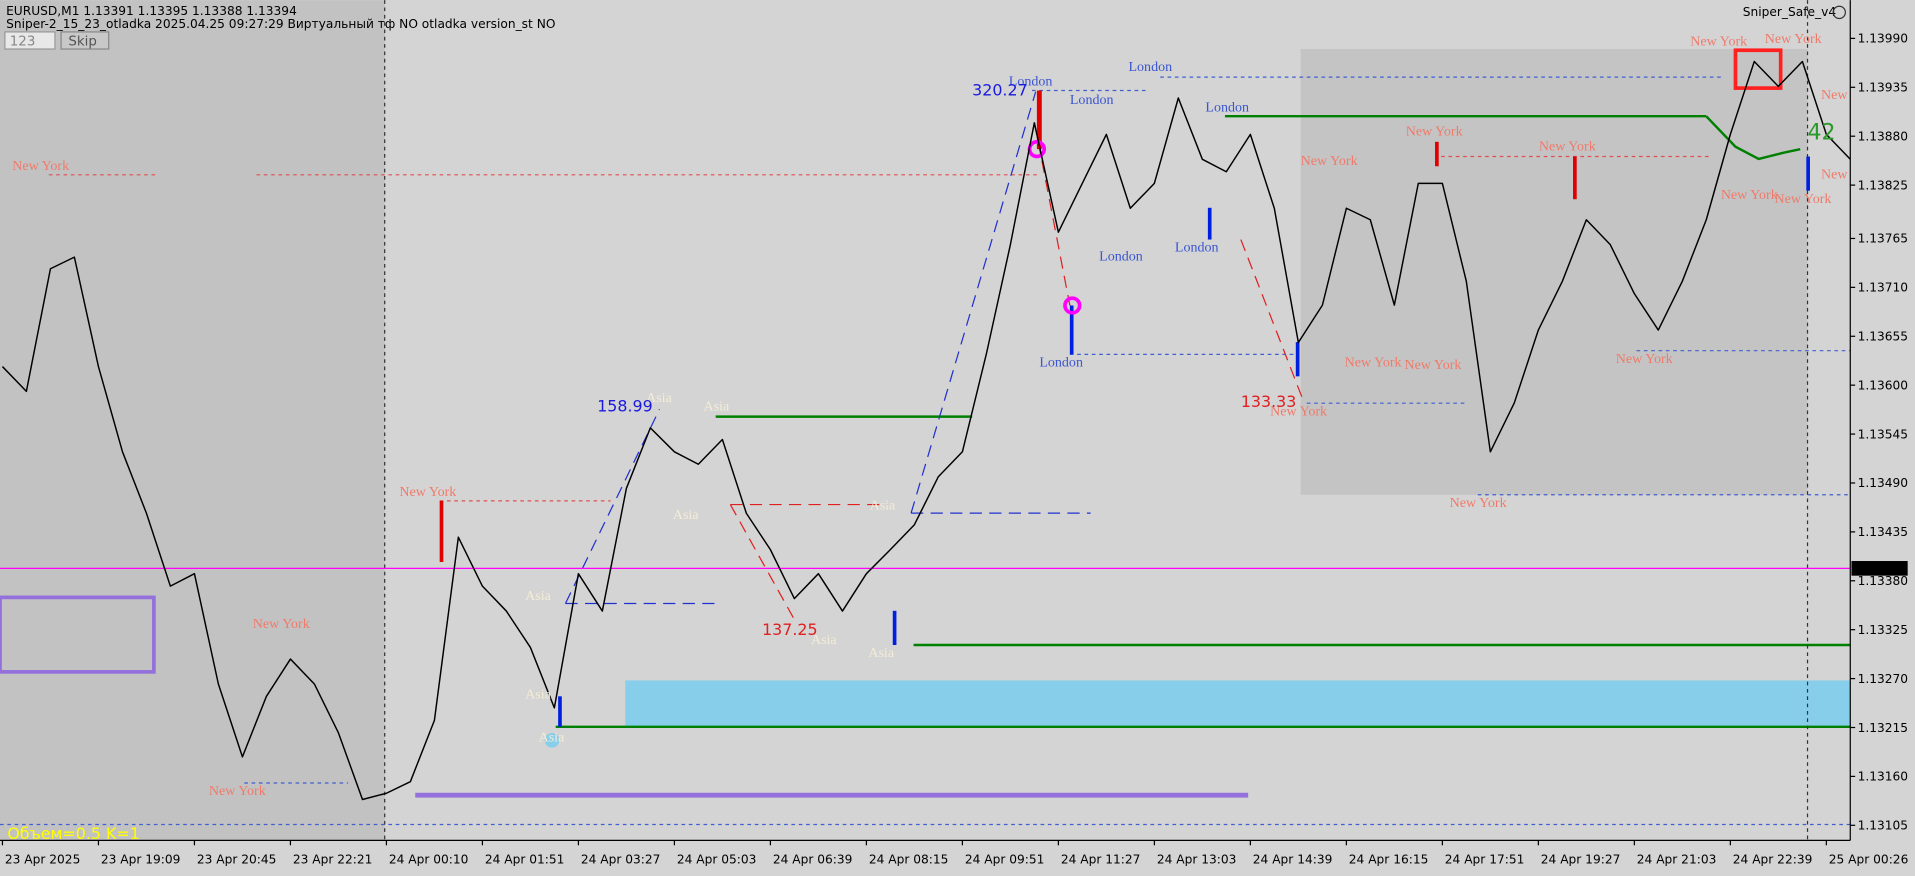 This screenshot has width=1915, height=876. Describe the element at coordinates (42, 860) in the screenshot. I see `x-tick-label: 23 Apr 2025` at that location.